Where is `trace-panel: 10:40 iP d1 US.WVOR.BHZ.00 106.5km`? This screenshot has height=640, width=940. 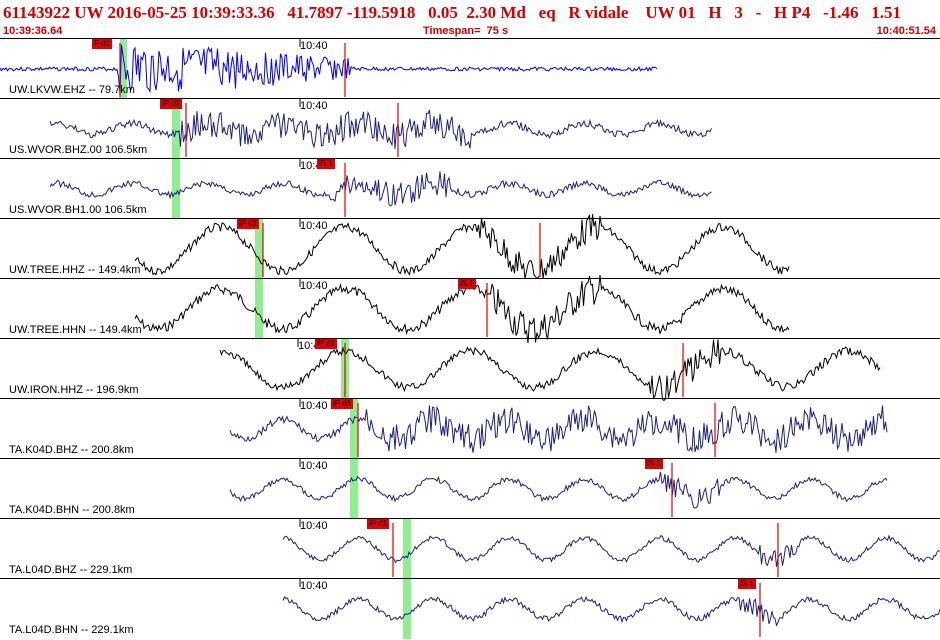
trace-panel: 10:40 iP d1 US.WVOR.BHZ.00 106.5km is located at coordinates (470, 128).